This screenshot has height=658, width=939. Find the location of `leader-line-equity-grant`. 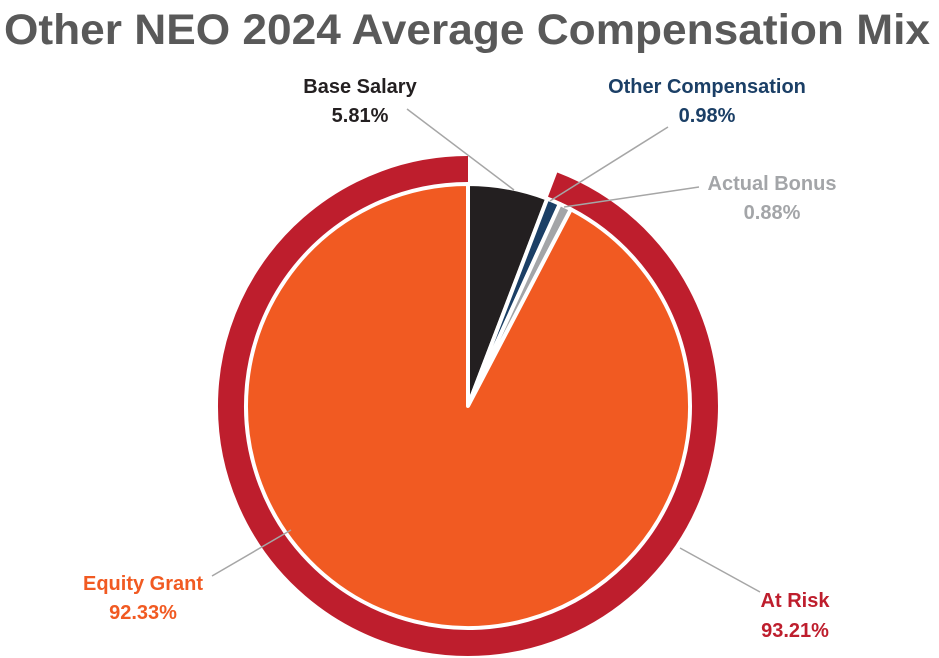

leader-line-equity-grant is located at coordinates (251, 553).